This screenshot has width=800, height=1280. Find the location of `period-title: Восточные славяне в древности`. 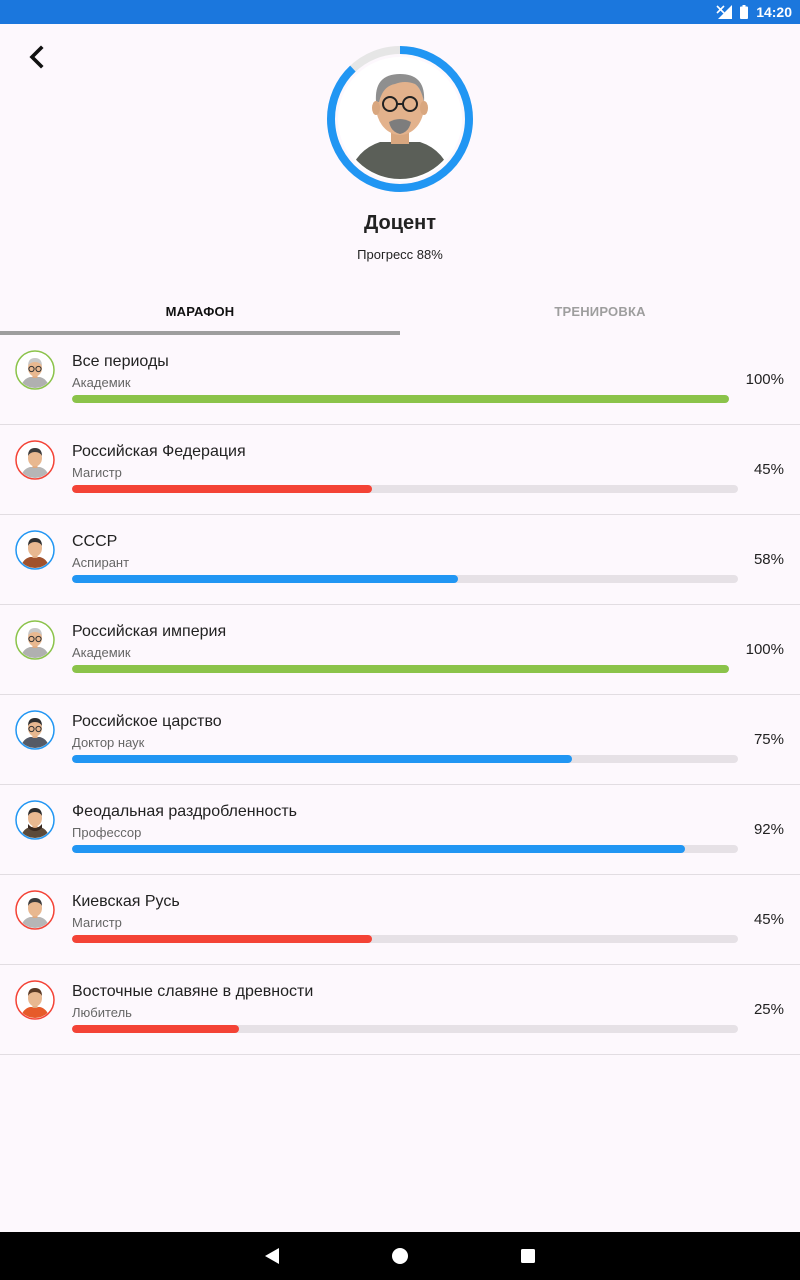

period-title: Восточные славяне в древности is located at coordinates (193, 991).